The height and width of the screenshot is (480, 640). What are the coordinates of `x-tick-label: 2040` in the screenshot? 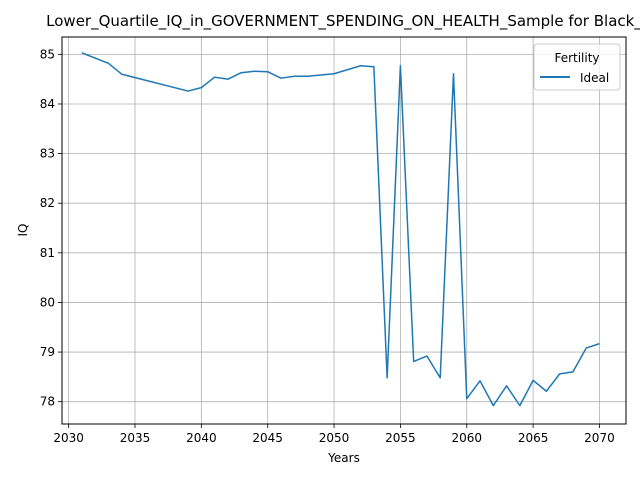 It's located at (201, 438).